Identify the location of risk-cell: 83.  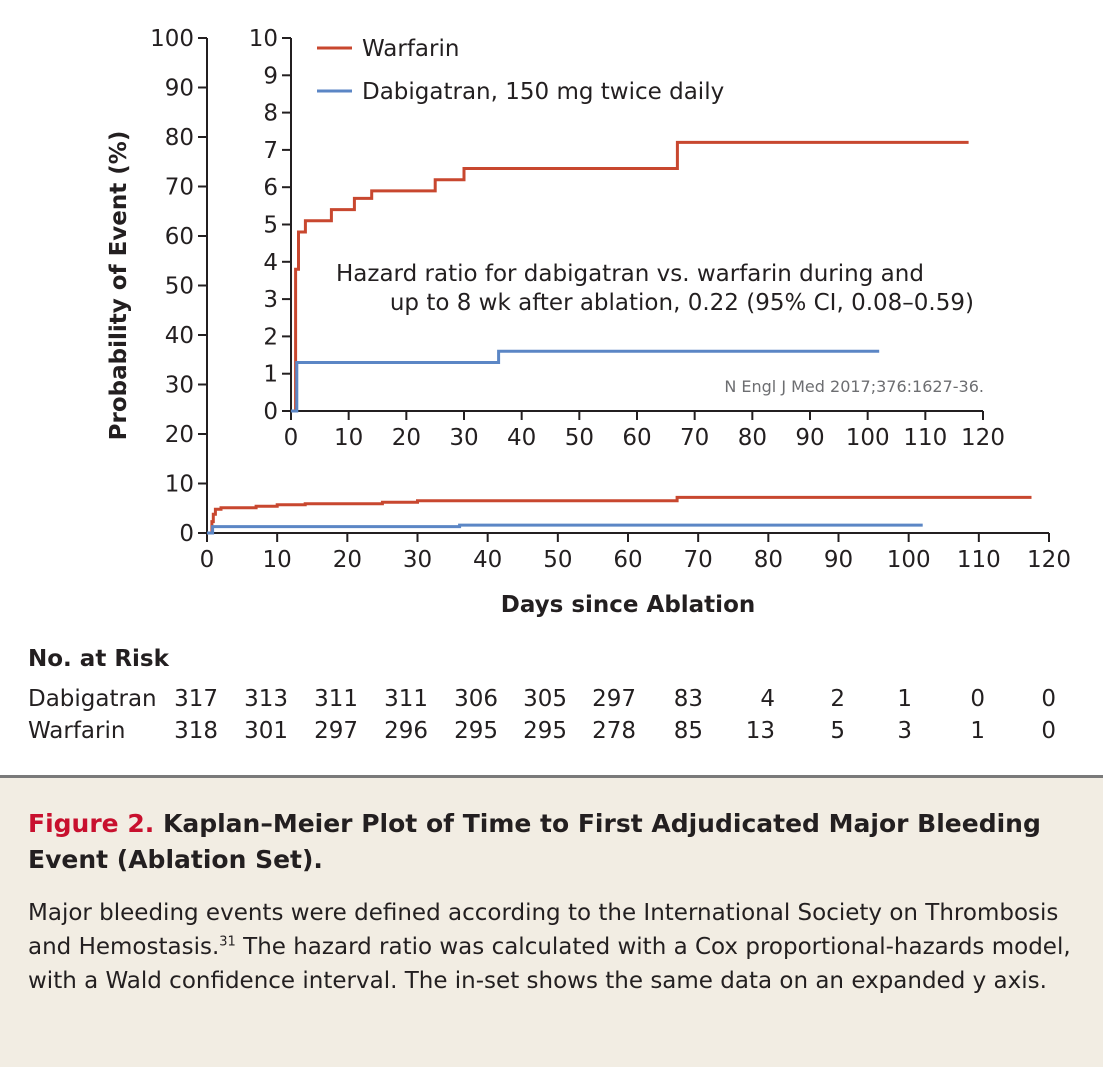
(688, 699).